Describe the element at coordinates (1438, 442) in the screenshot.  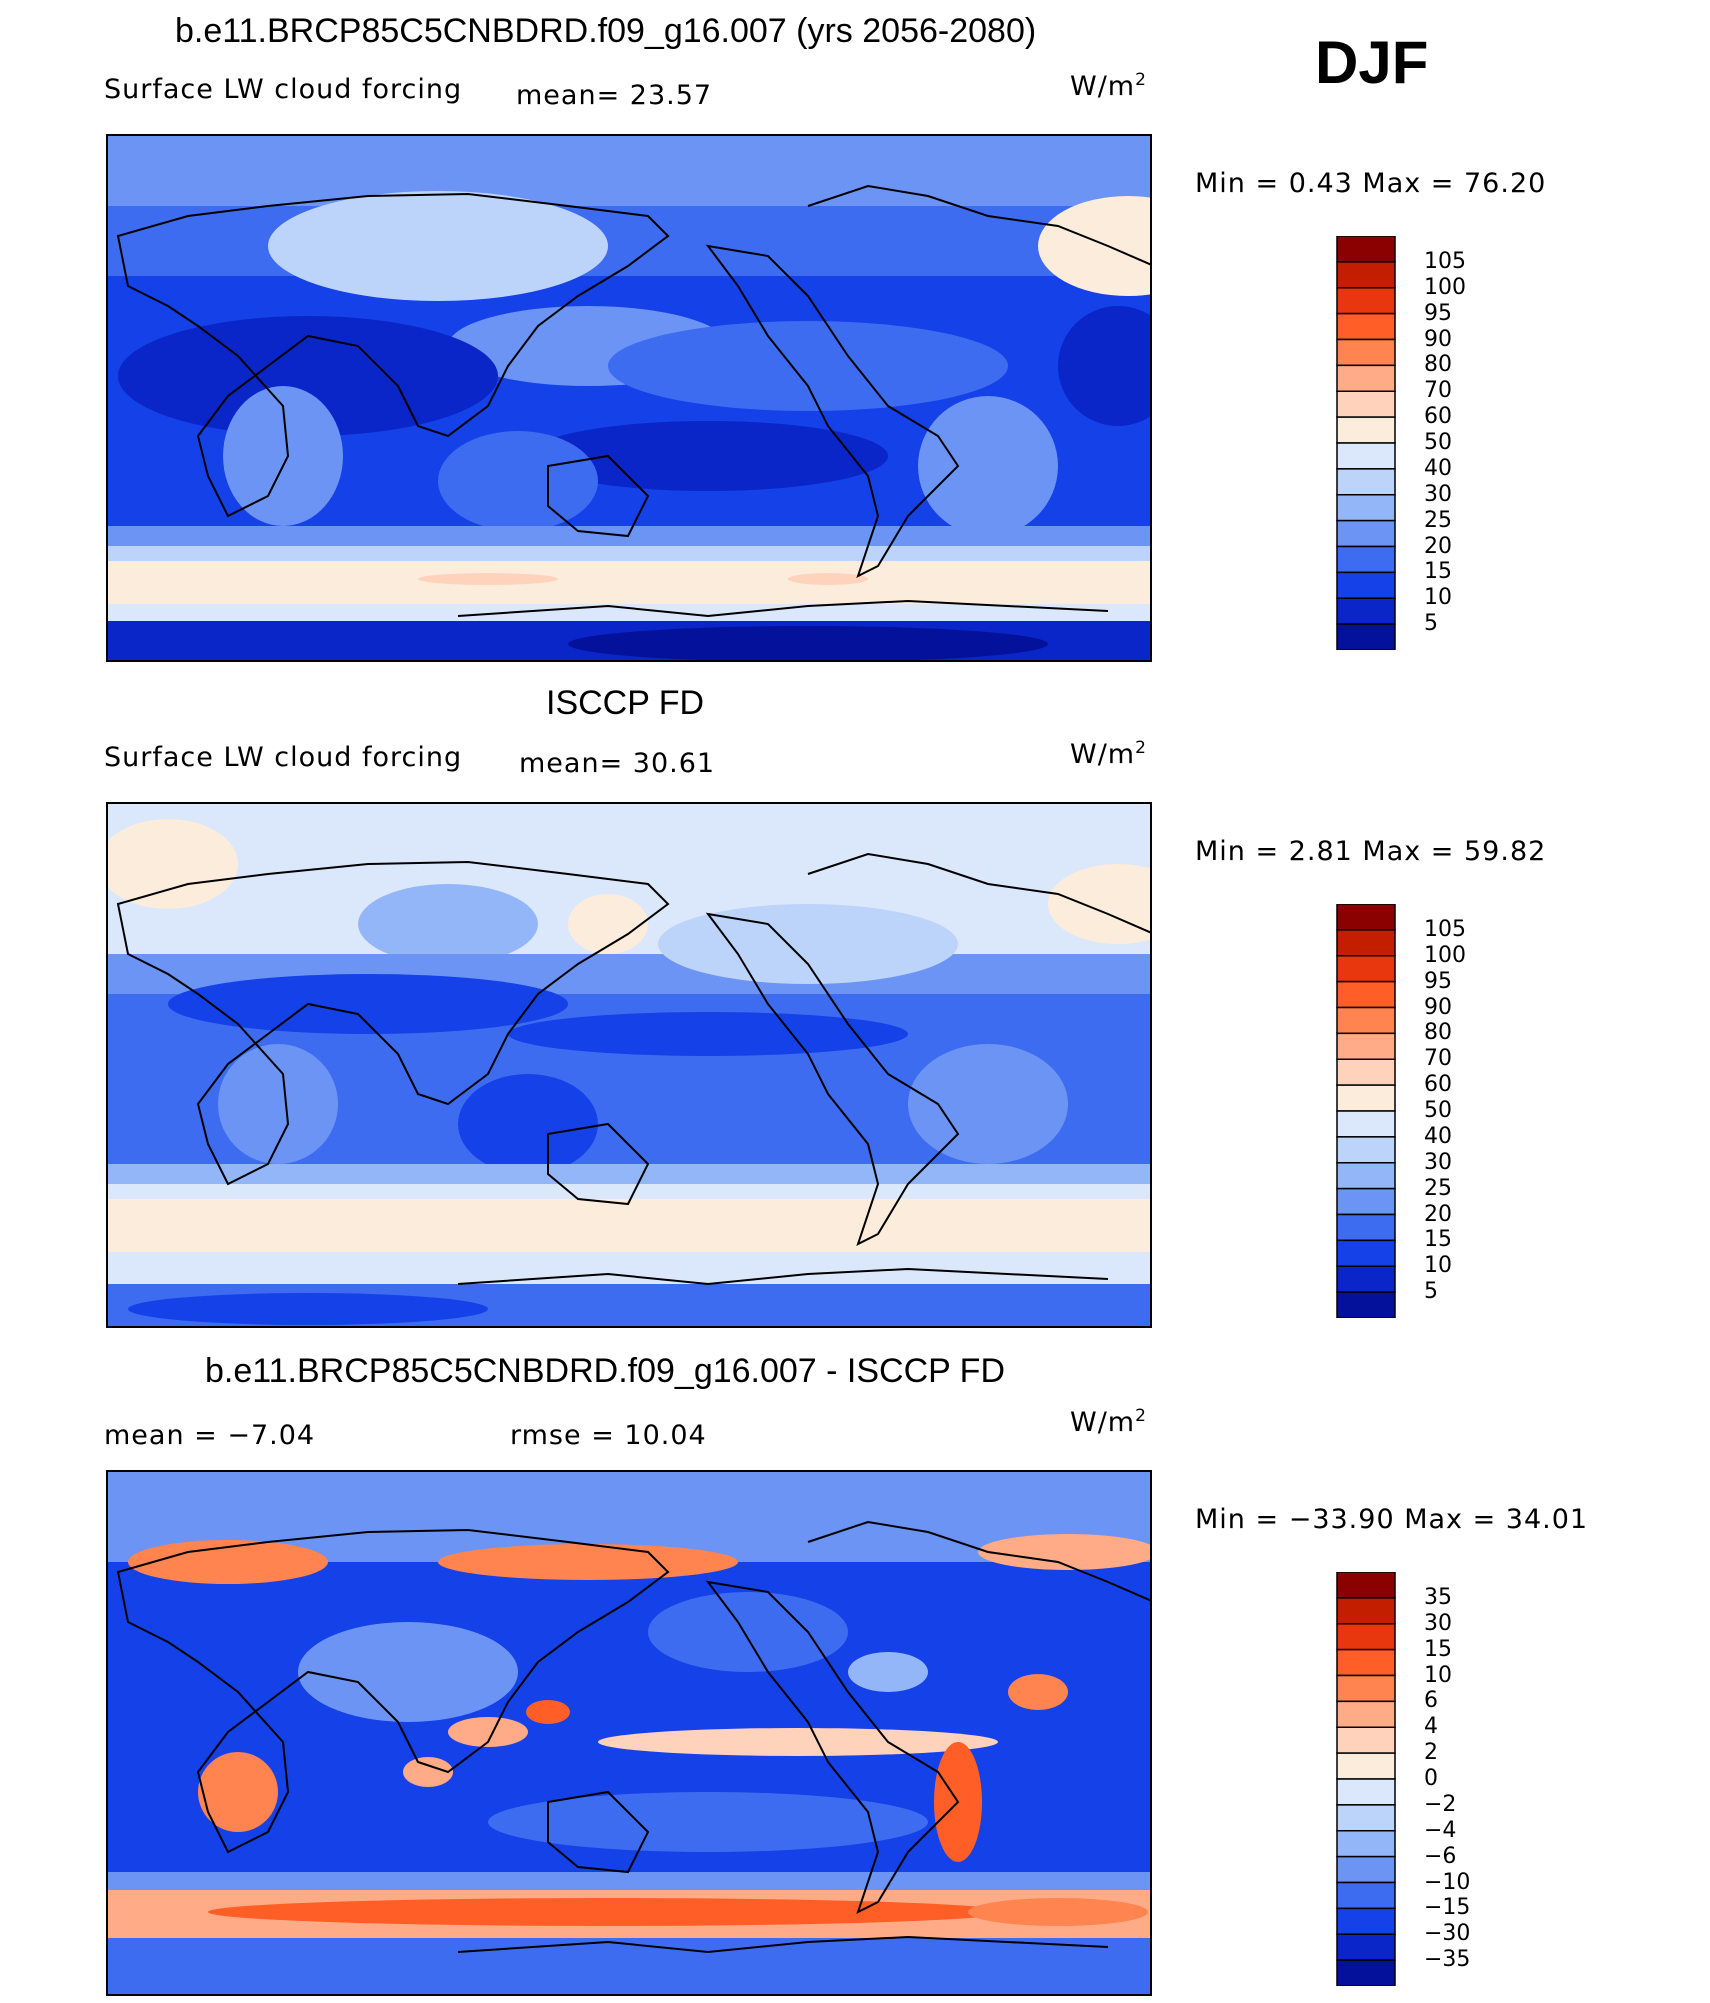
I see `colorbar-tick-label: 50` at that location.